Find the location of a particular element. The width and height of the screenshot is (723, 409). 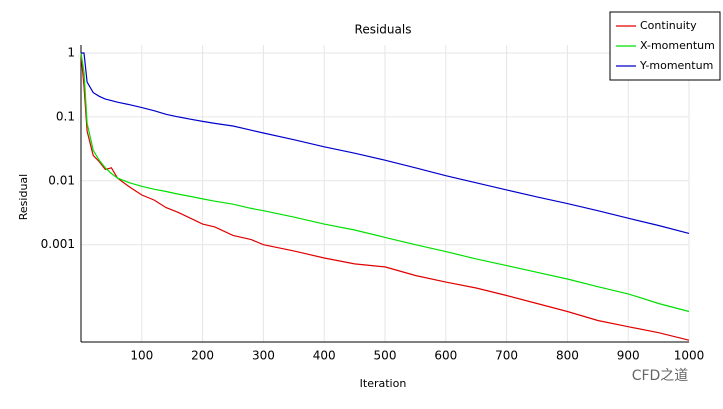

y-tick-label: 1 is located at coordinates (71, 53).